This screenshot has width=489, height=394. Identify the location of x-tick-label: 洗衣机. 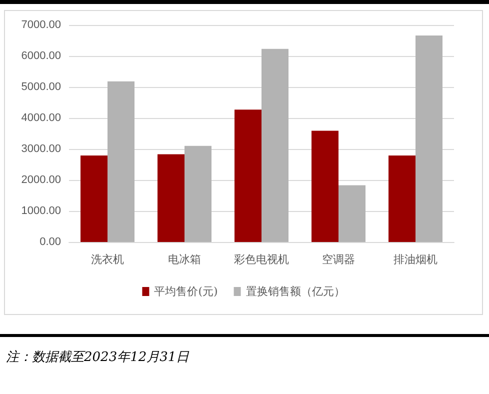
(107, 259).